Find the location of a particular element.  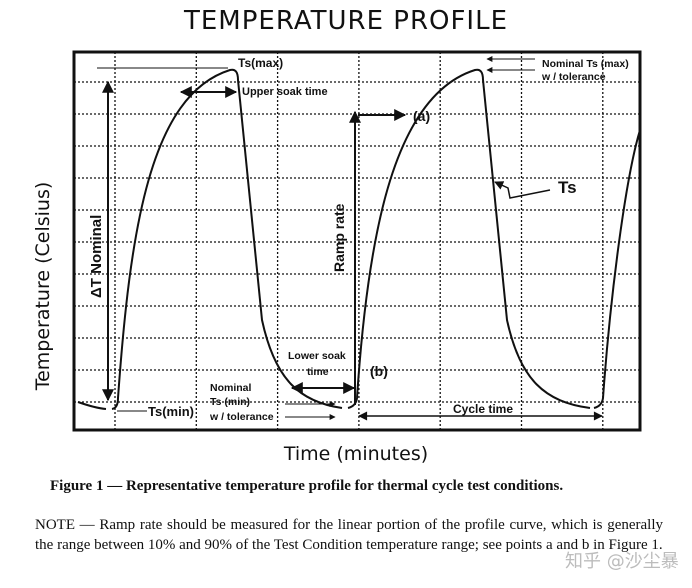

lower-soak-label: Lower soak is located at coordinates (317, 356).